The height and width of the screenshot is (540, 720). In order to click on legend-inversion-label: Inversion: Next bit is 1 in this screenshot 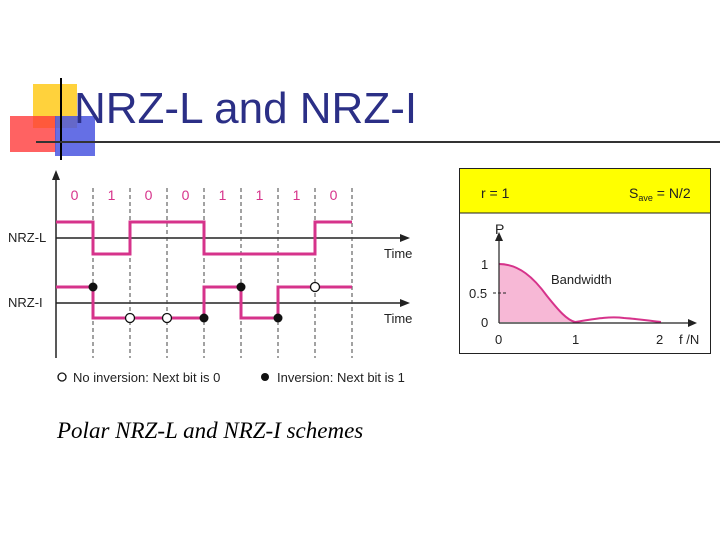, I will do `click(341, 377)`.